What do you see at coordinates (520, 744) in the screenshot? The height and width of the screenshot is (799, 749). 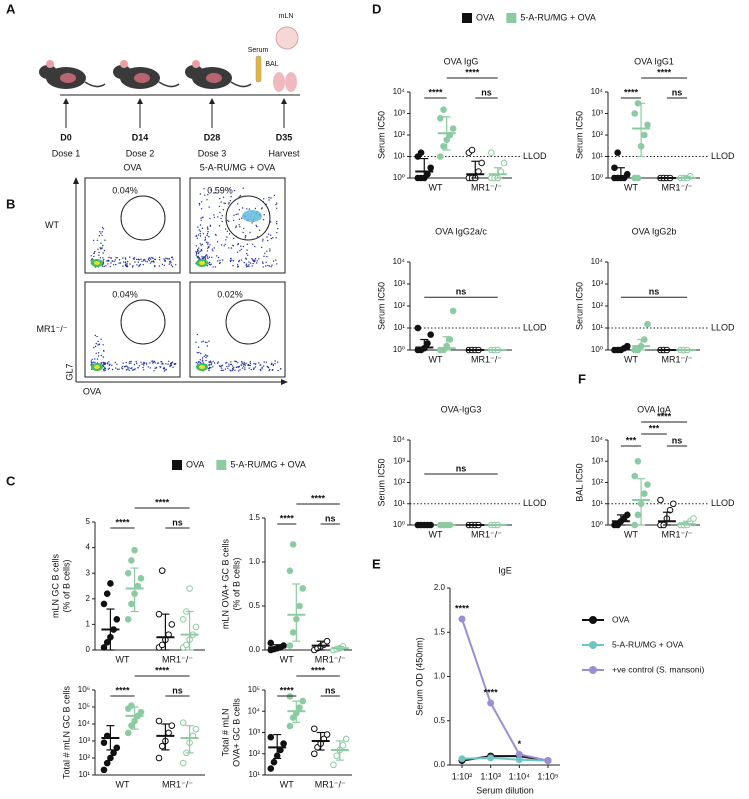 I see `significance-label: *` at bounding box center [520, 744].